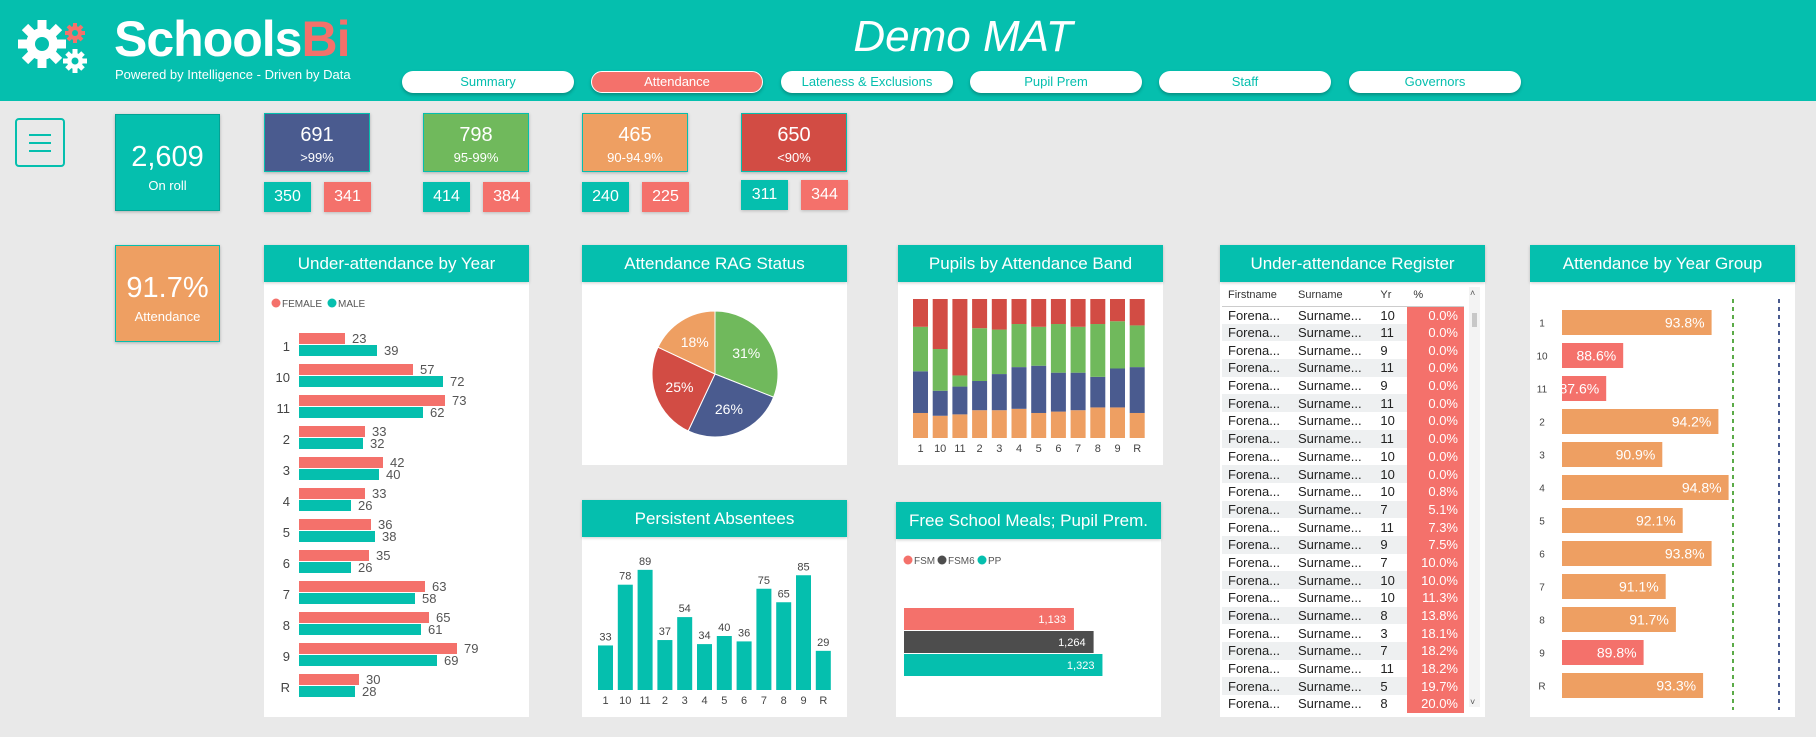 This screenshot has height=737, width=1816. I want to click on tab-governors: Governors, so click(1435, 82).